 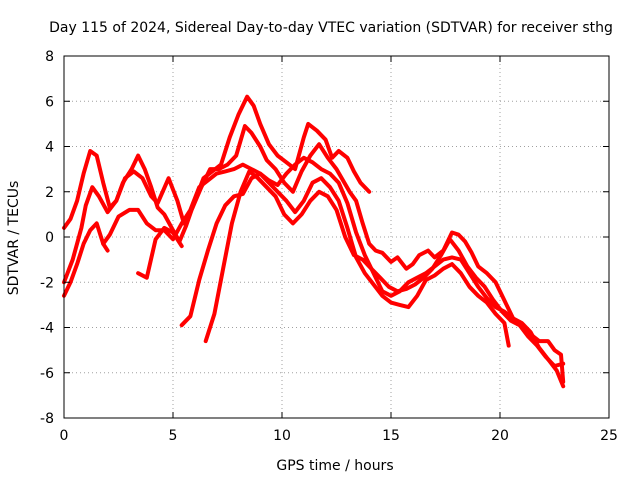 What do you see at coordinates (339, 436) in the screenshot?
I see `x-tick-labels: 0 5 10 15 20 25` at bounding box center [339, 436].